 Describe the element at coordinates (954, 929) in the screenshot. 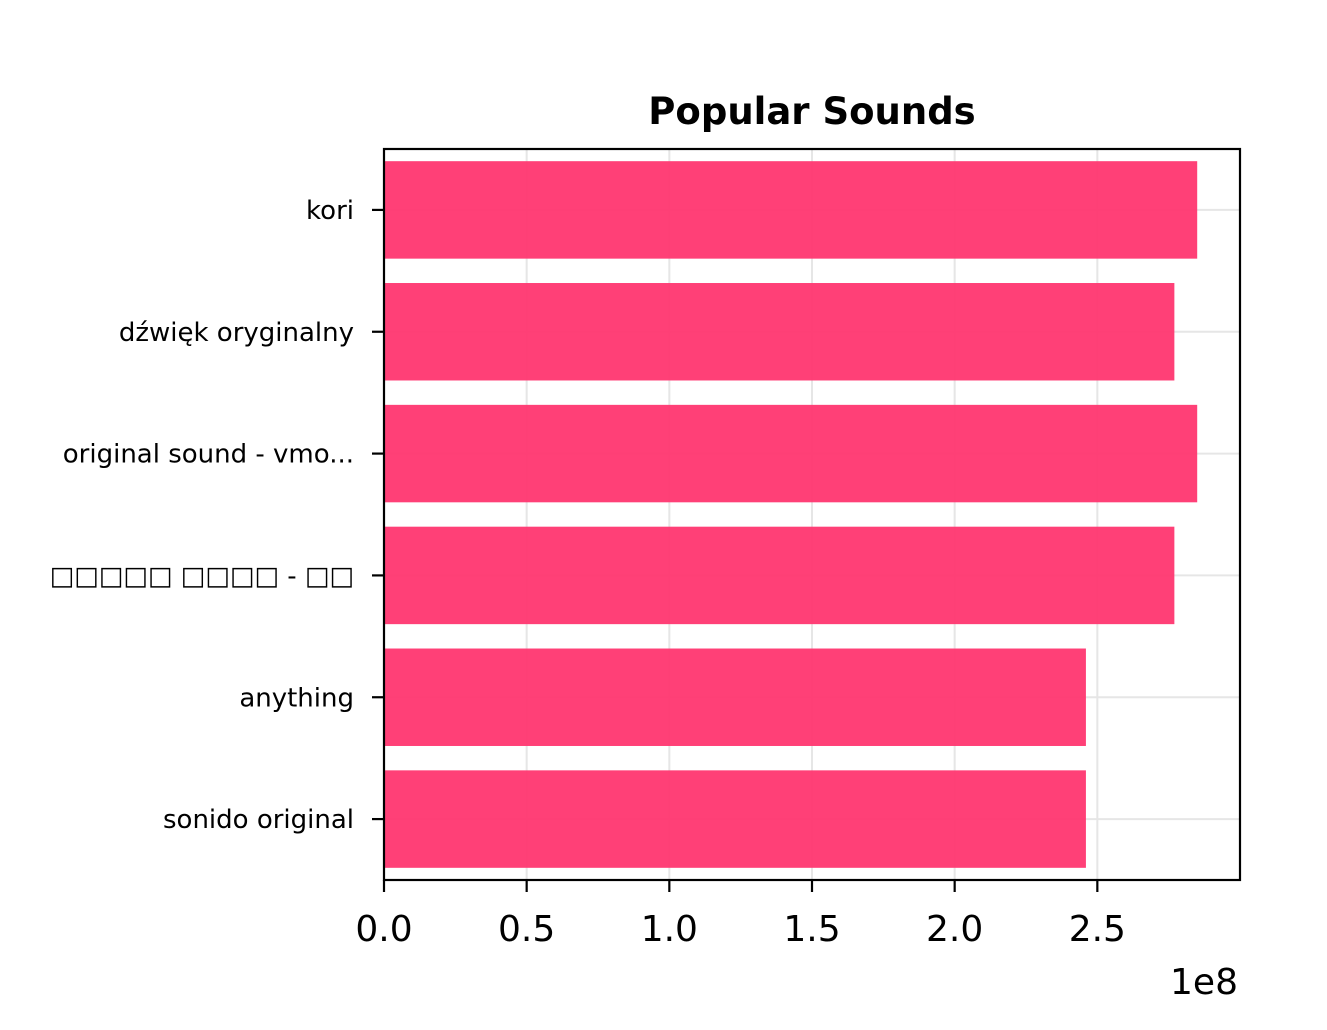

I see `x-tick-label: 2.0` at that location.